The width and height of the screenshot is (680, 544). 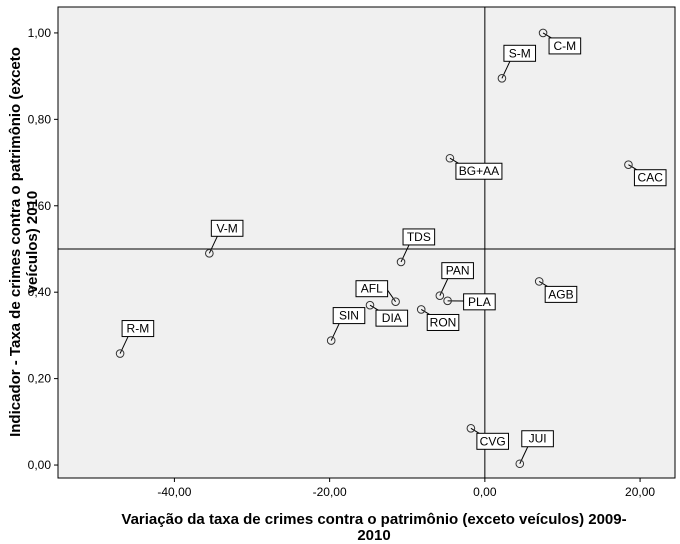 I want to click on point-label: CVG, so click(x=493, y=441).